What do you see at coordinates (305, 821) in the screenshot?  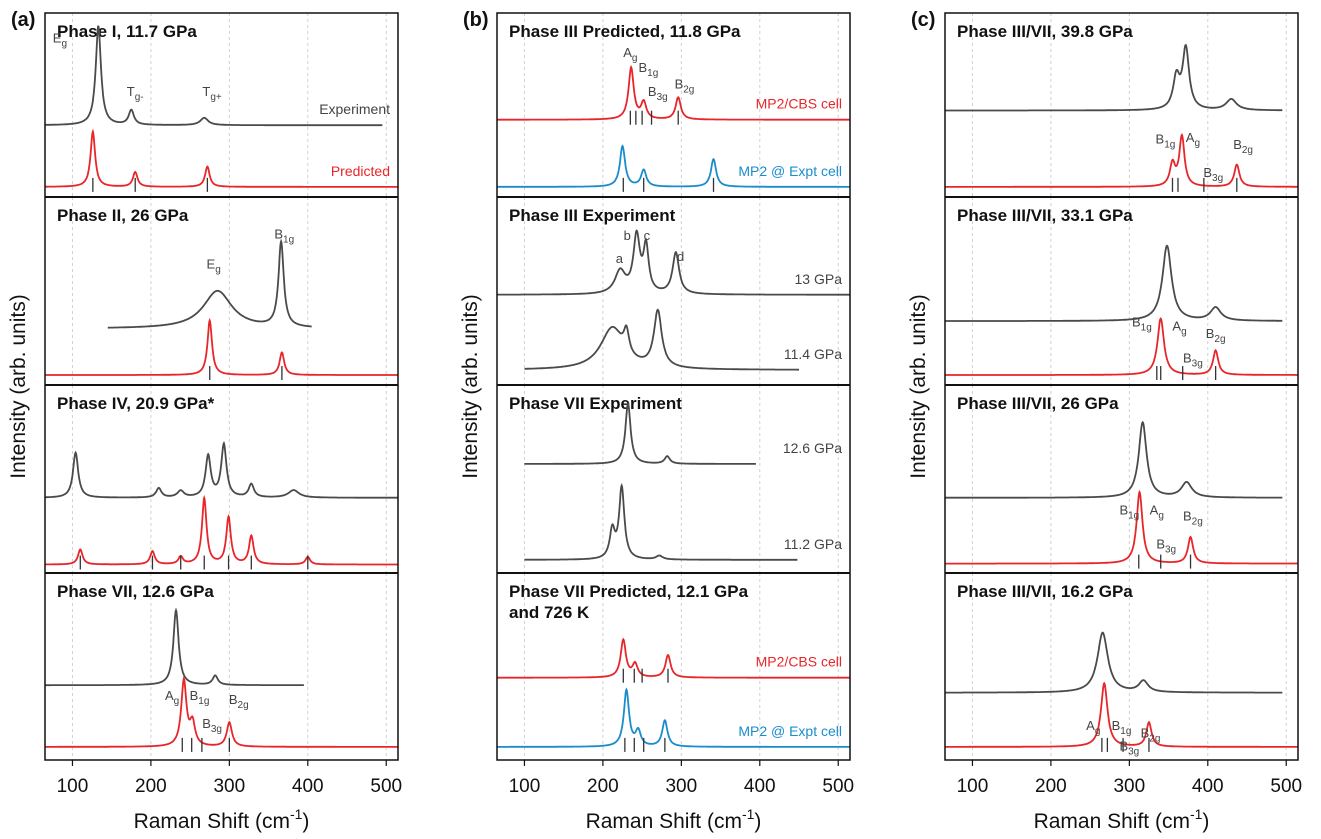 I see `x-axis-label-end: )` at bounding box center [305, 821].